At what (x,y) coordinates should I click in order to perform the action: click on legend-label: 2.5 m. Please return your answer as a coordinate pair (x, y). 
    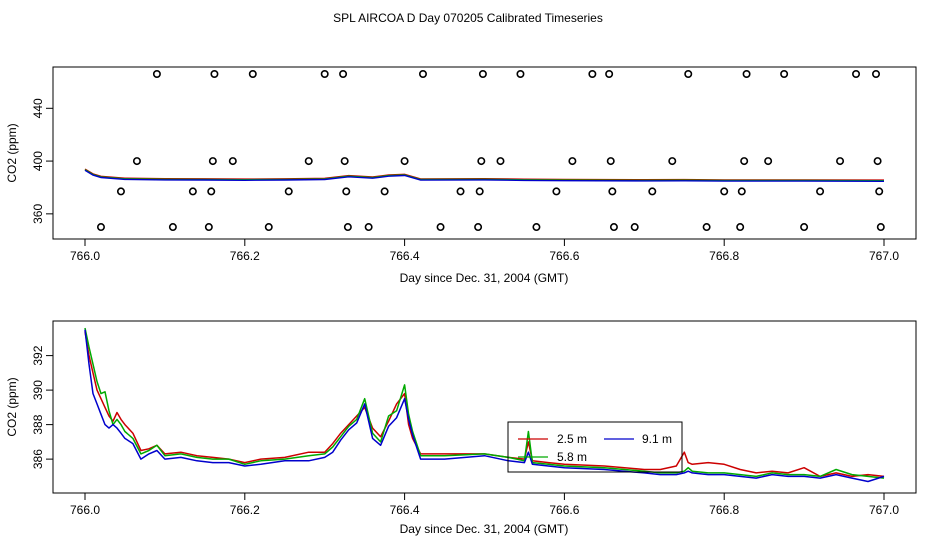
    Looking at the image, I should click on (572, 439).